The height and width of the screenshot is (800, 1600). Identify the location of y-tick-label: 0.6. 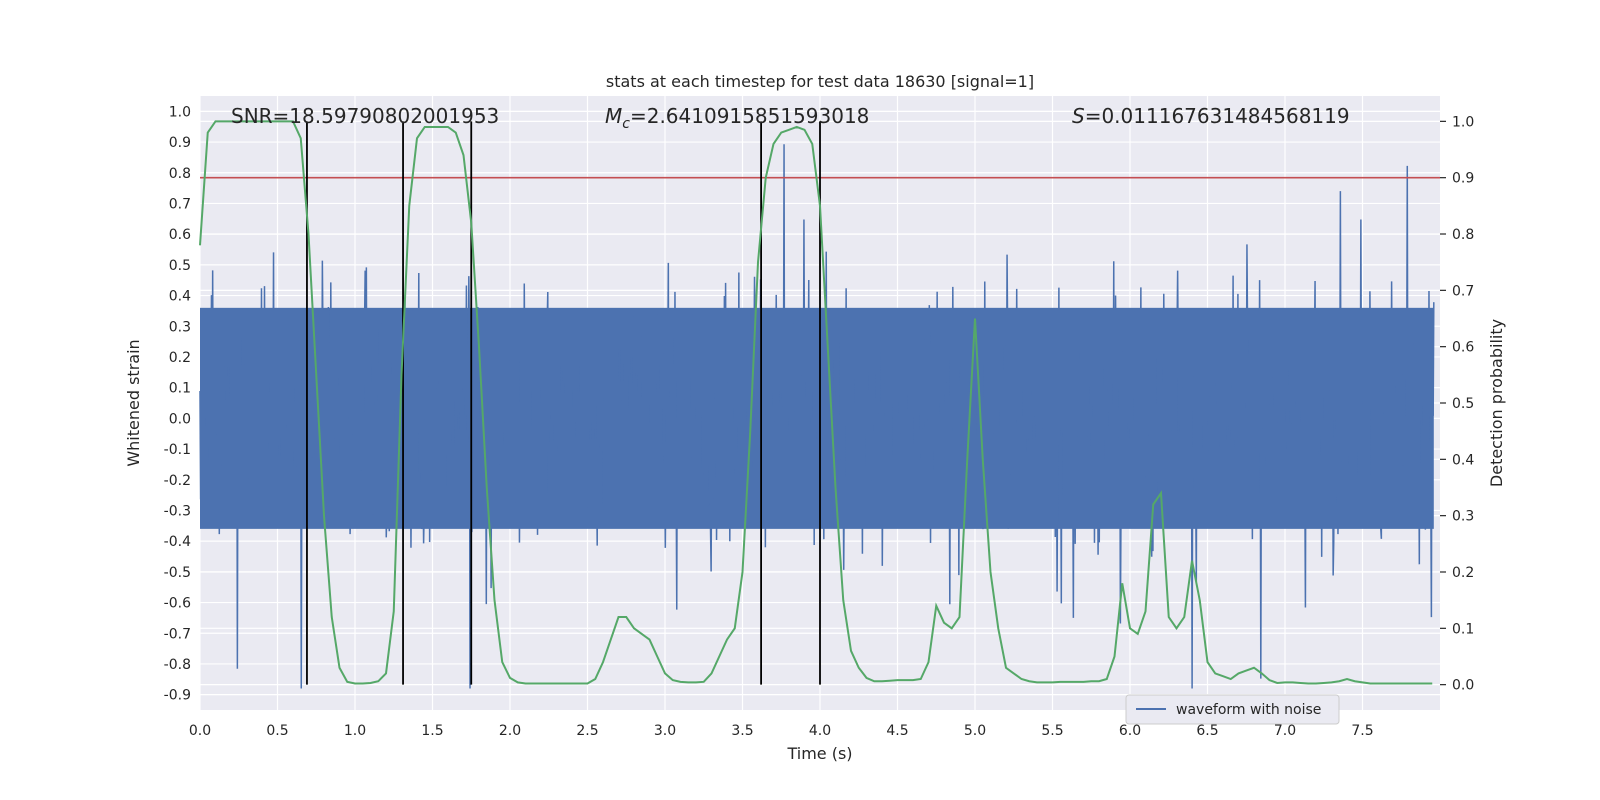
(180, 235).